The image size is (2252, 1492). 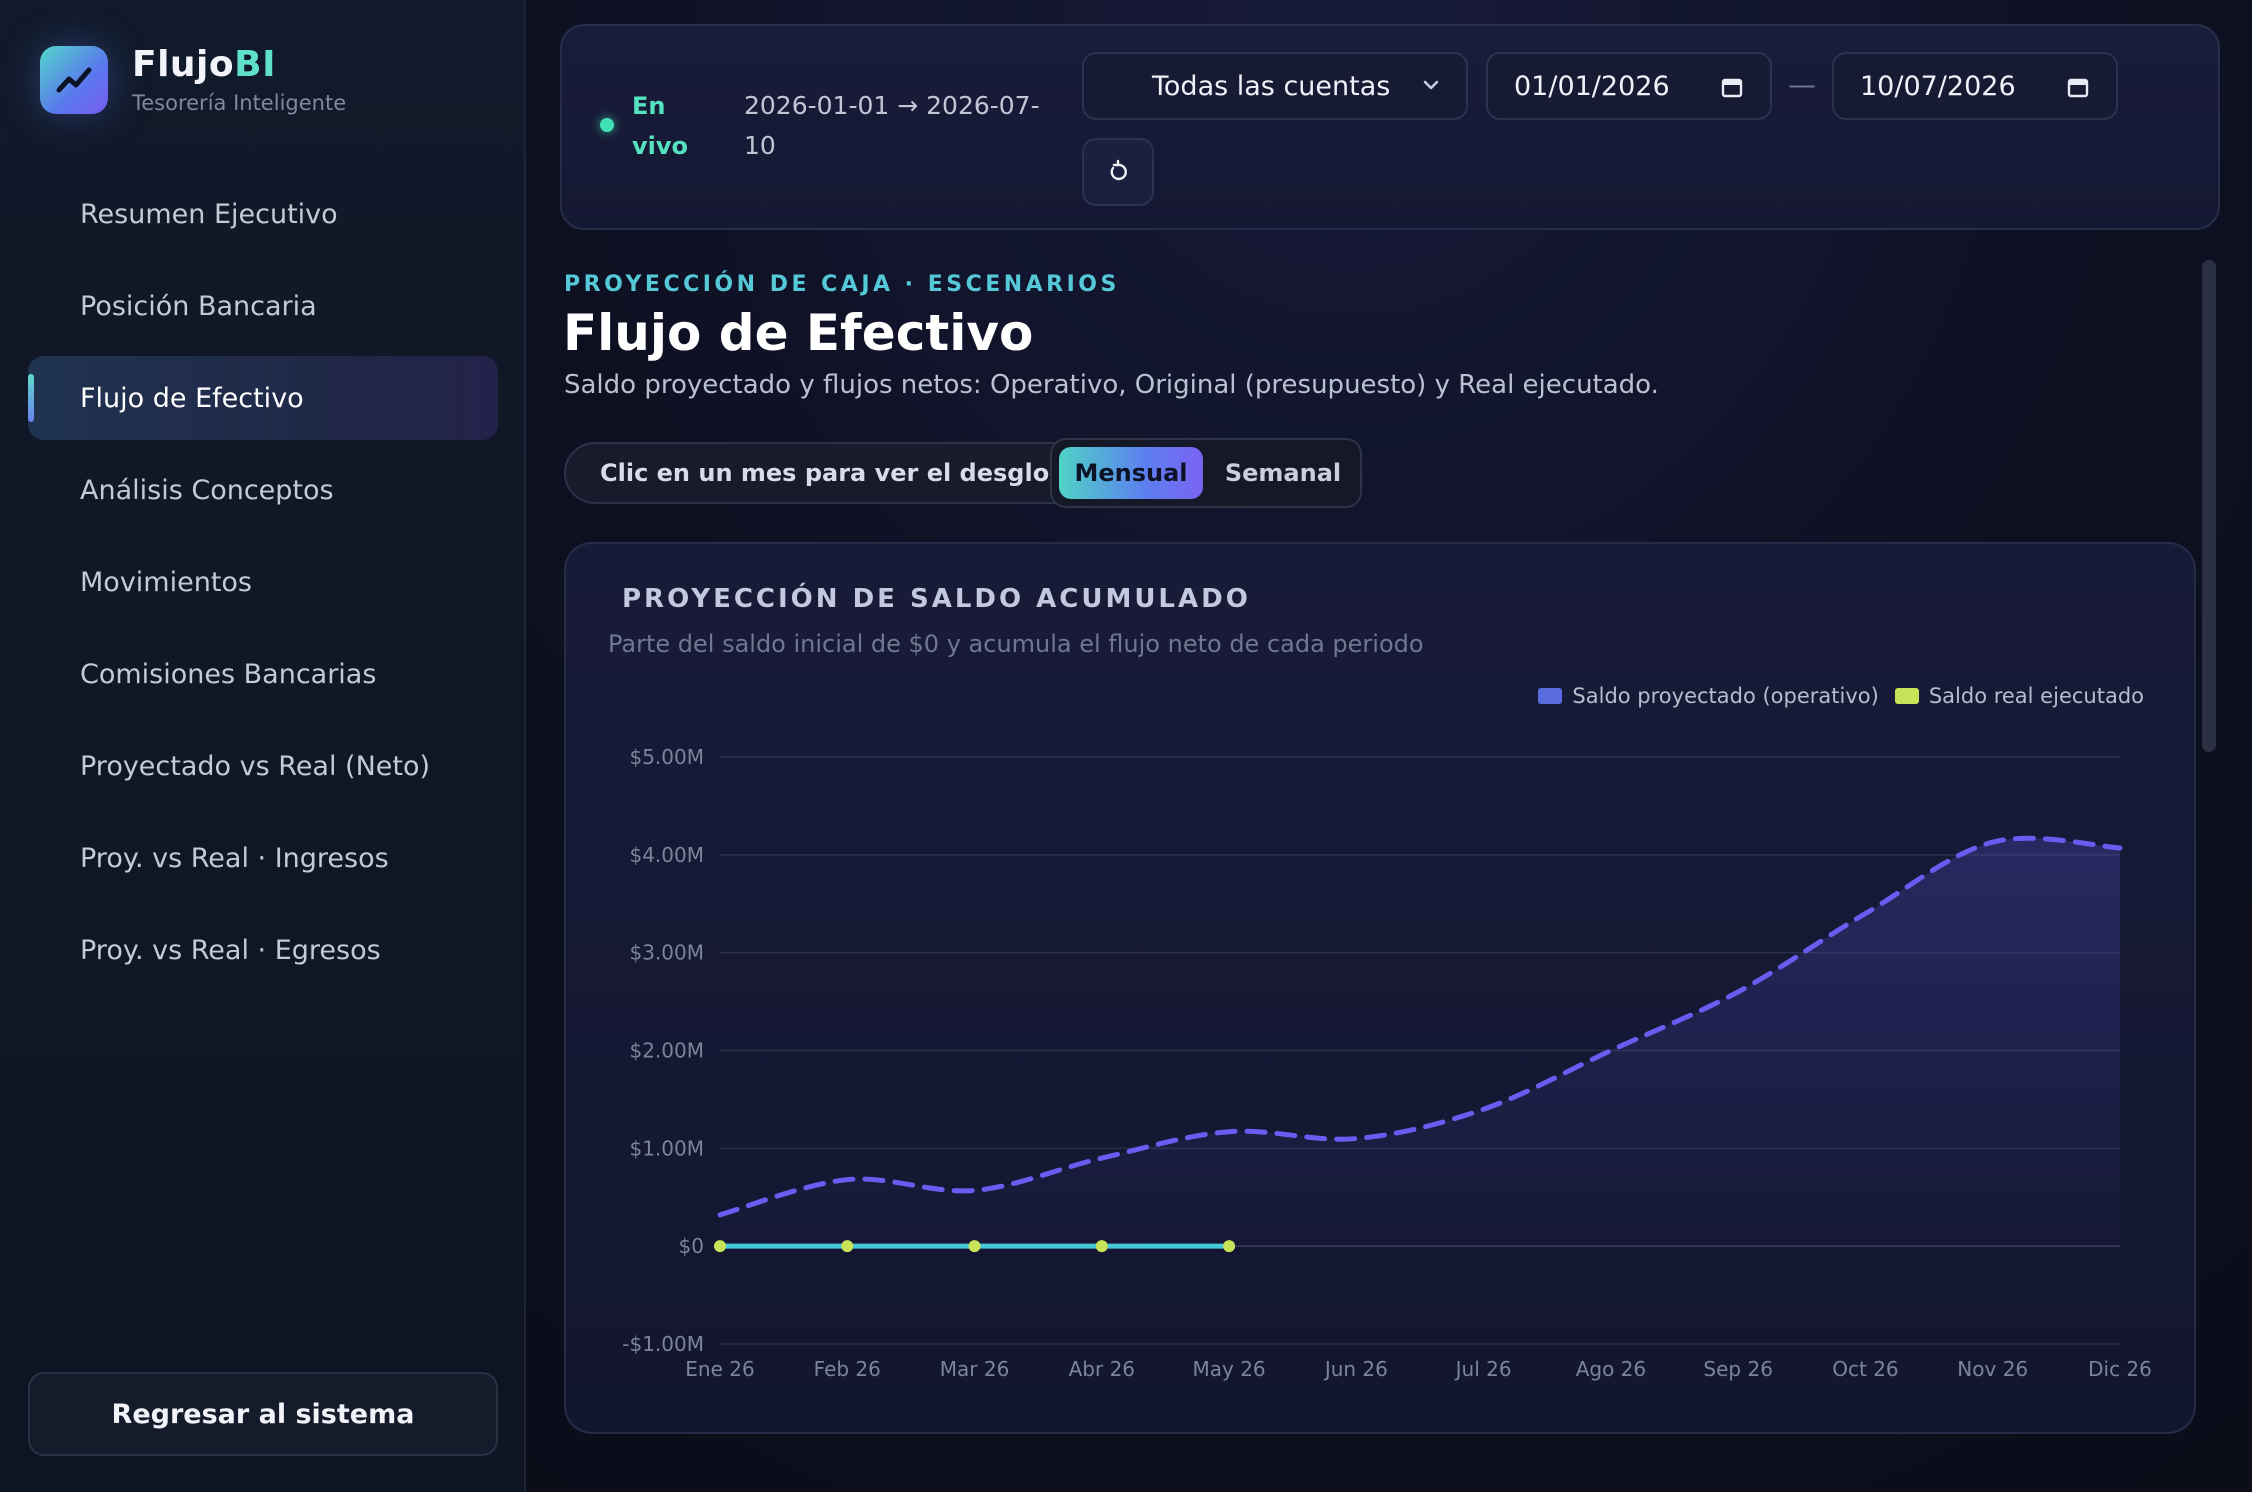 I want to click on x-tick-label: Jun 26, so click(x=1355, y=1369).